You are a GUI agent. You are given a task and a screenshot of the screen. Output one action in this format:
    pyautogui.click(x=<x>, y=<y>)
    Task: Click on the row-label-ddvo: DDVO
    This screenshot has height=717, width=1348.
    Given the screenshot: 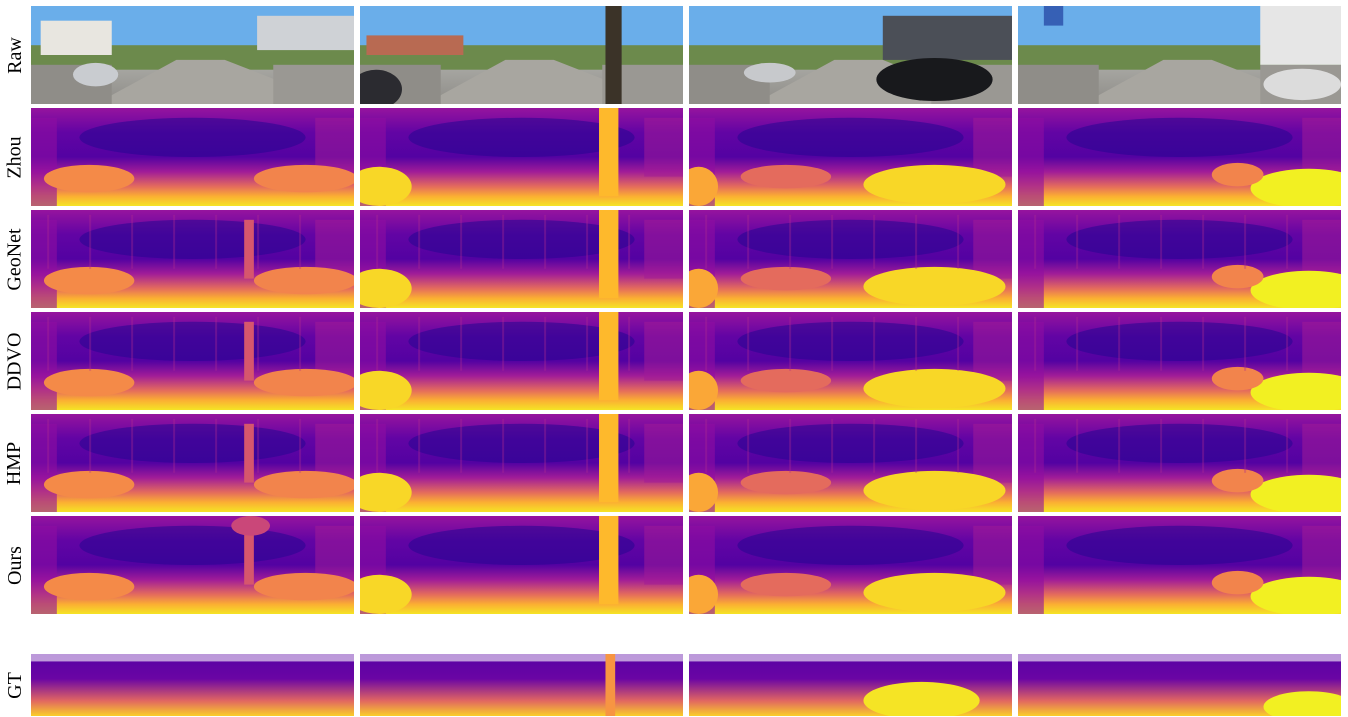 What is the action you would take?
    pyautogui.click(x=14, y=361)
    